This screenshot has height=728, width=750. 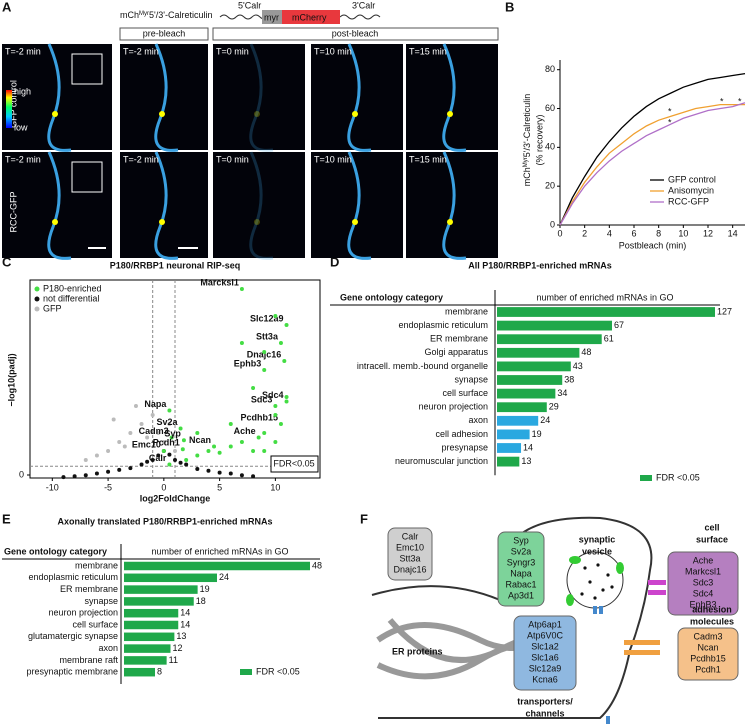 What do you see at coordinates (597, 551) in the screenshot?
I see `group-title: vesicle` at bounding box center [597, 551].